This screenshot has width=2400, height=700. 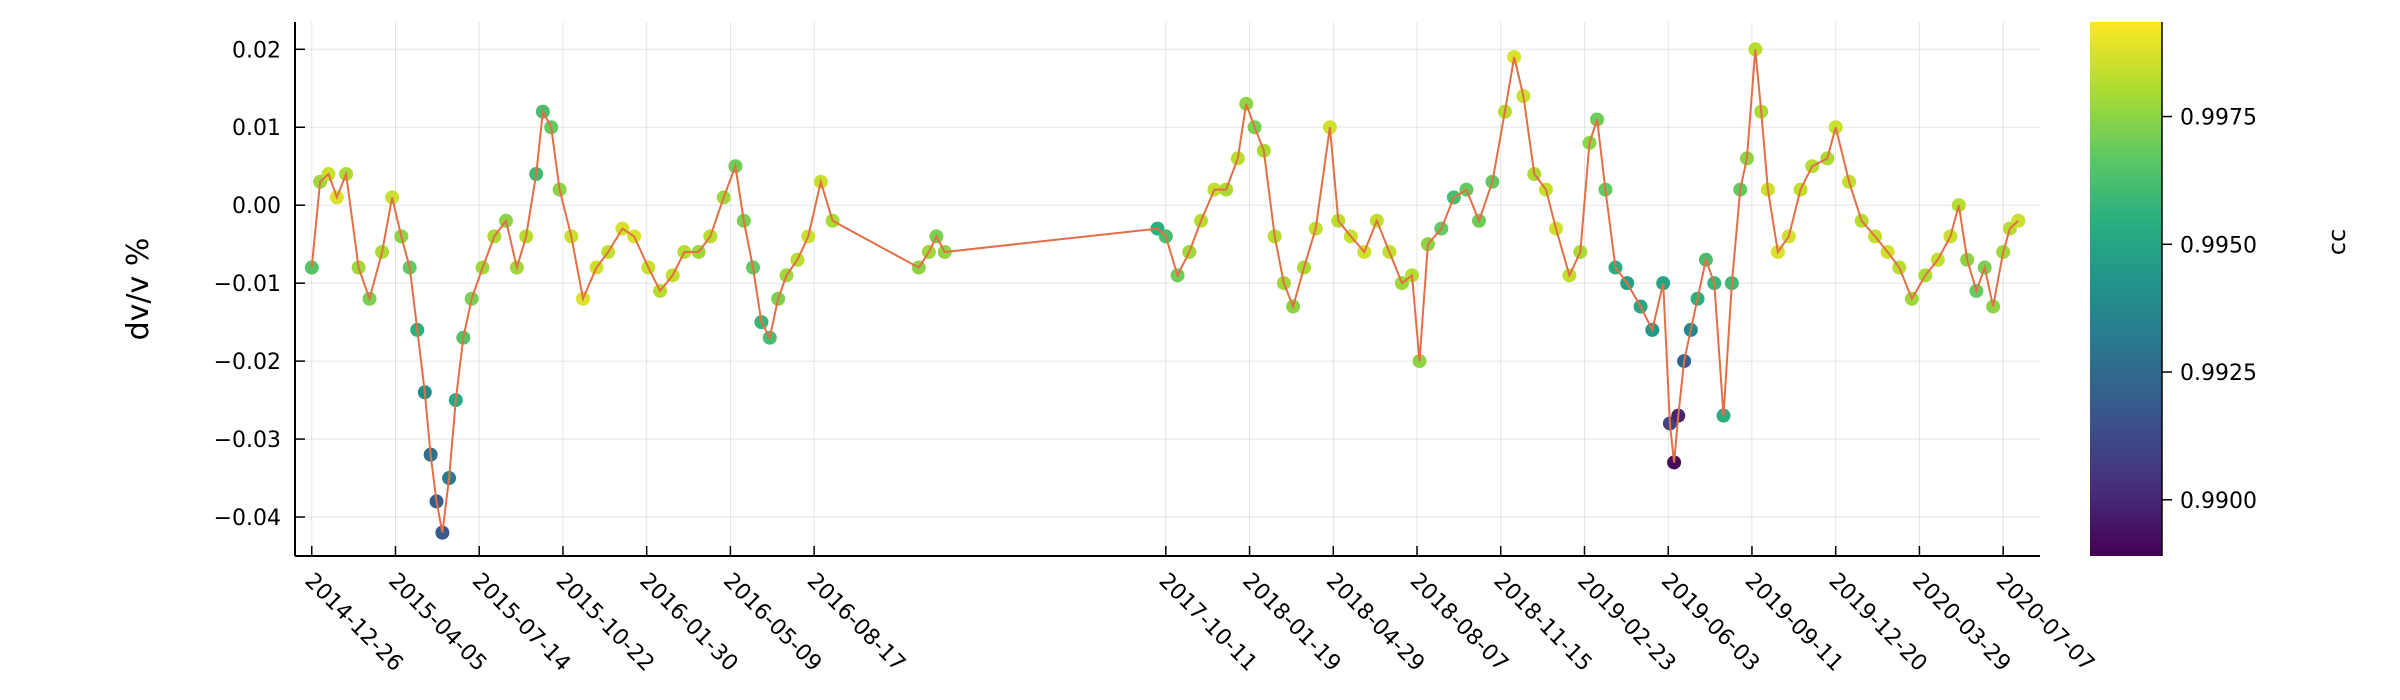 I want to click on colorbar: 0.9900 0.9925 0.9950 0.9975 cc, so click(x=2220, y=289).